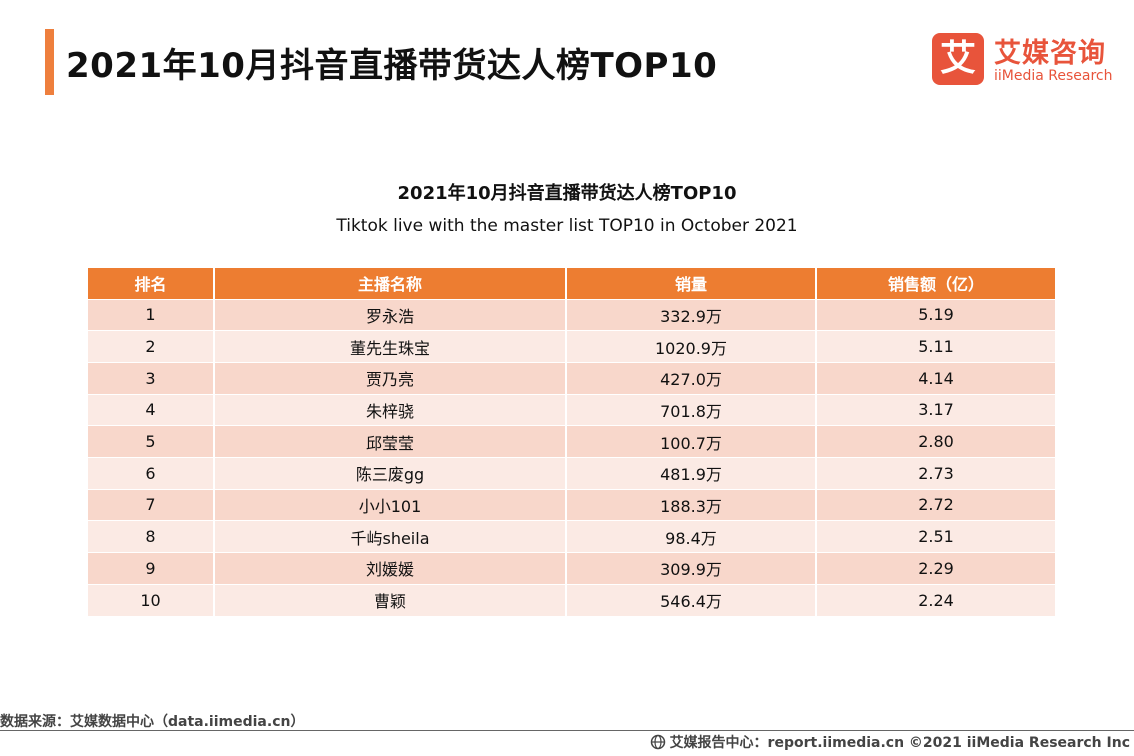 The image size is (1134, 756). I want to click on table-row: 8 千屿sheila 98.4万 2.51, so click(571, 536).